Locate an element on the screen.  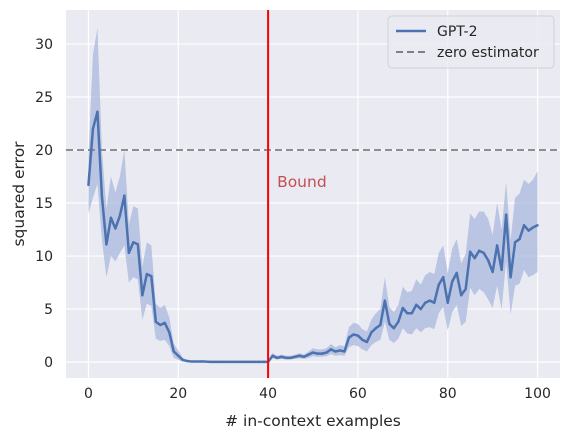
x-axis-label: # in-context examples is located at coordinates (313, 421).